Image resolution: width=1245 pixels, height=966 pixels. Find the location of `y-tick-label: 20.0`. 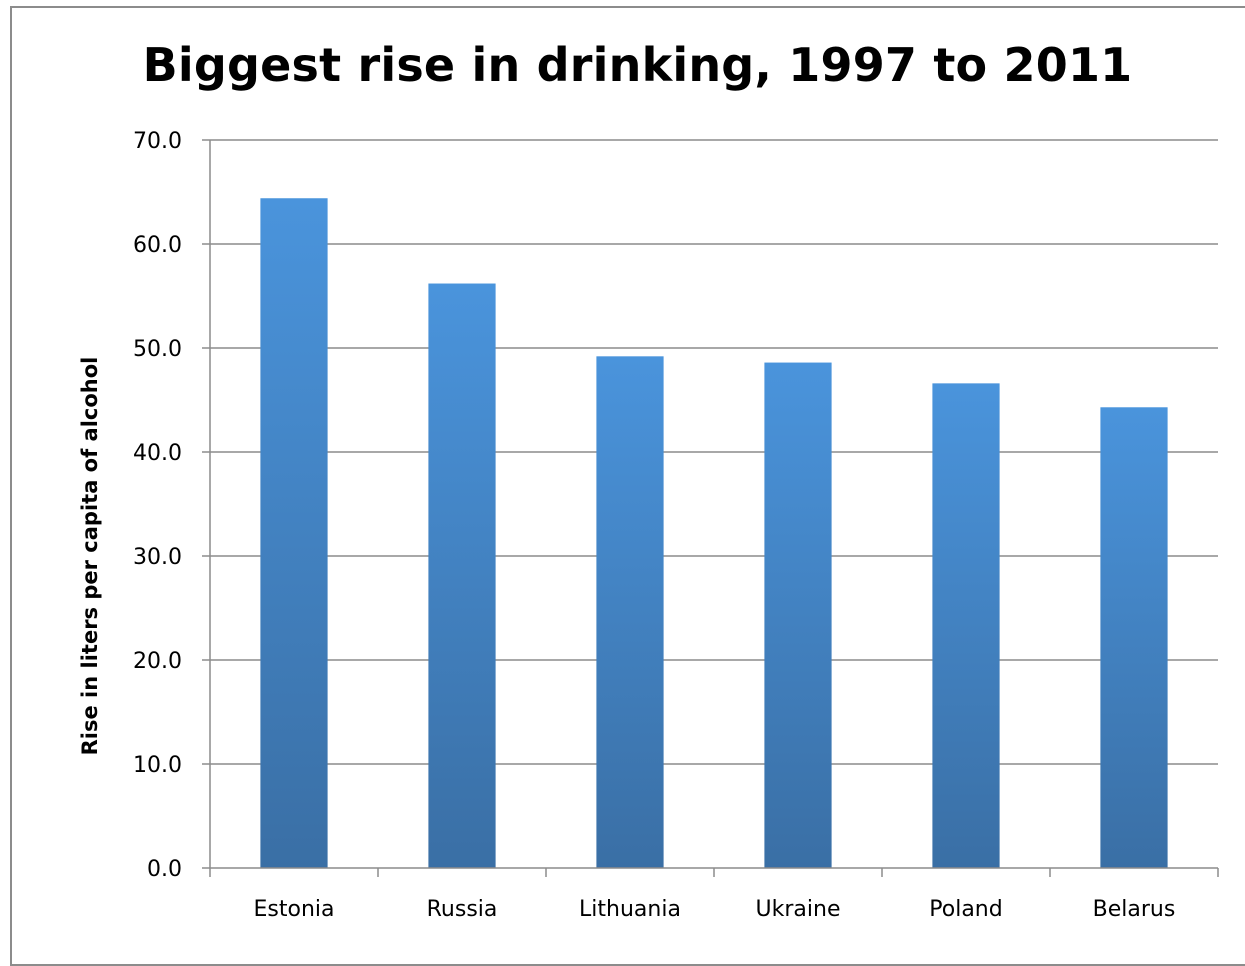

y-tick-label: 20.0 is located at coordinates (157, 661).